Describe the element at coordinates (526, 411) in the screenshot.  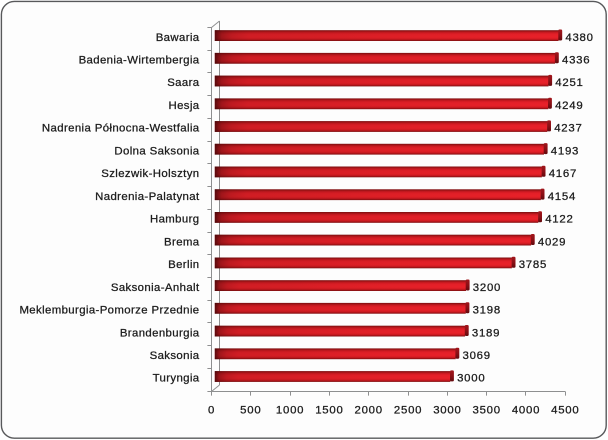
I see `svg-text: 4000` at that location.